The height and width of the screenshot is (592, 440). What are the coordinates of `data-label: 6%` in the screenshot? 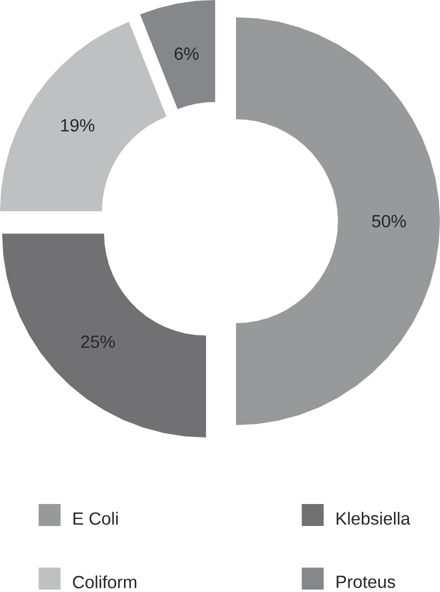 It's located at (186, 53).